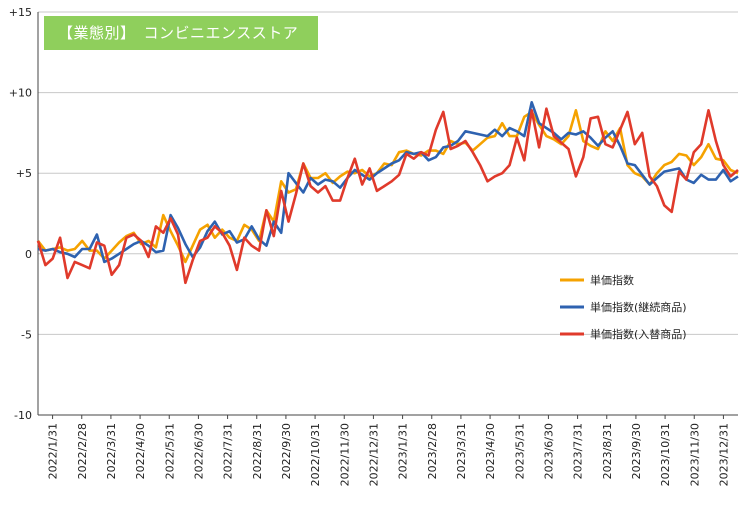  I want to click on x-tick-label: 2023/10/31, so click(665, 454).